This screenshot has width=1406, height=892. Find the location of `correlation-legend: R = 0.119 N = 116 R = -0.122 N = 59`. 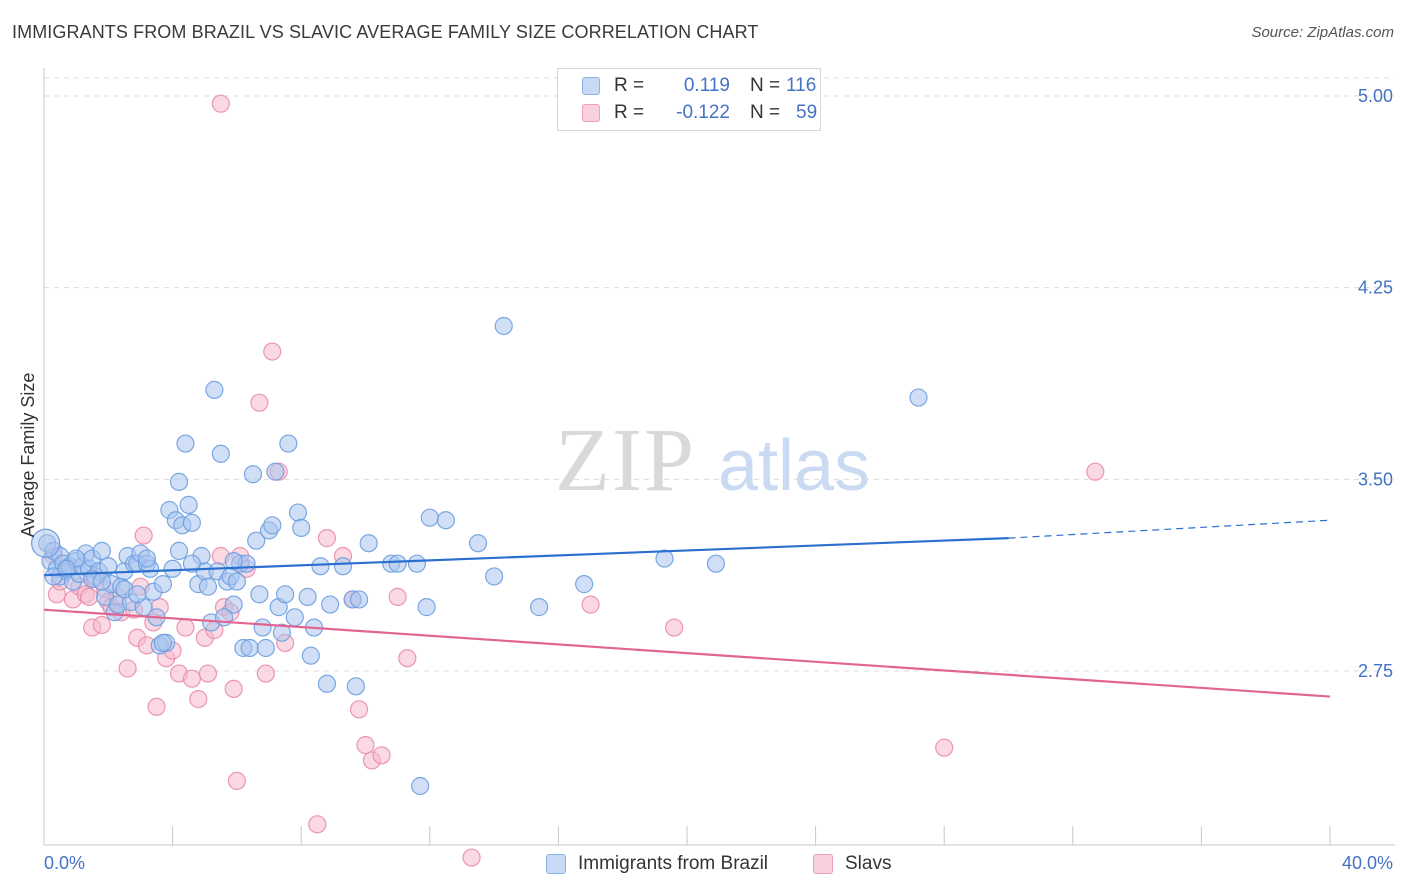

correlation-legend: R = 0.119 N = 116 R = -0.122 N = 59 is located at coordinates (689, 99).